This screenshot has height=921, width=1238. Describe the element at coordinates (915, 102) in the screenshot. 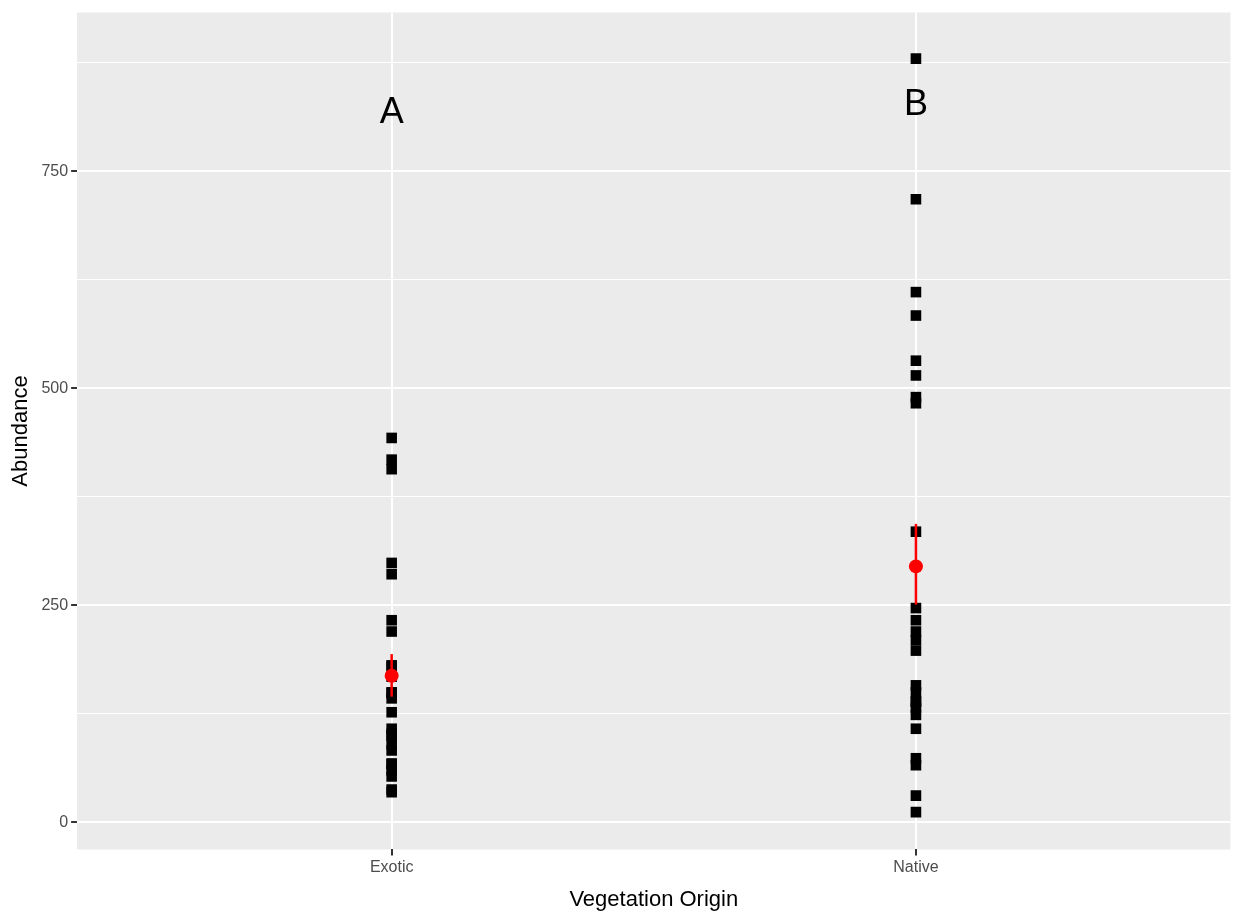

I see `annotation: B` at that location.